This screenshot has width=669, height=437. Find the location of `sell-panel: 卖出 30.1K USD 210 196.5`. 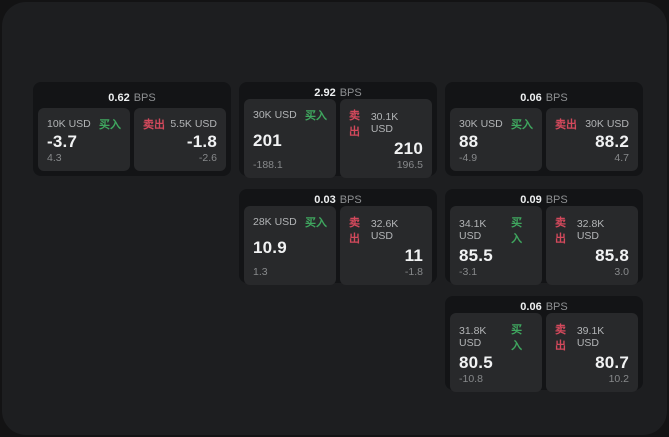

sell-panel: 卖出 30.1K USD 210 196.5 is located at coordinates (386, 138).